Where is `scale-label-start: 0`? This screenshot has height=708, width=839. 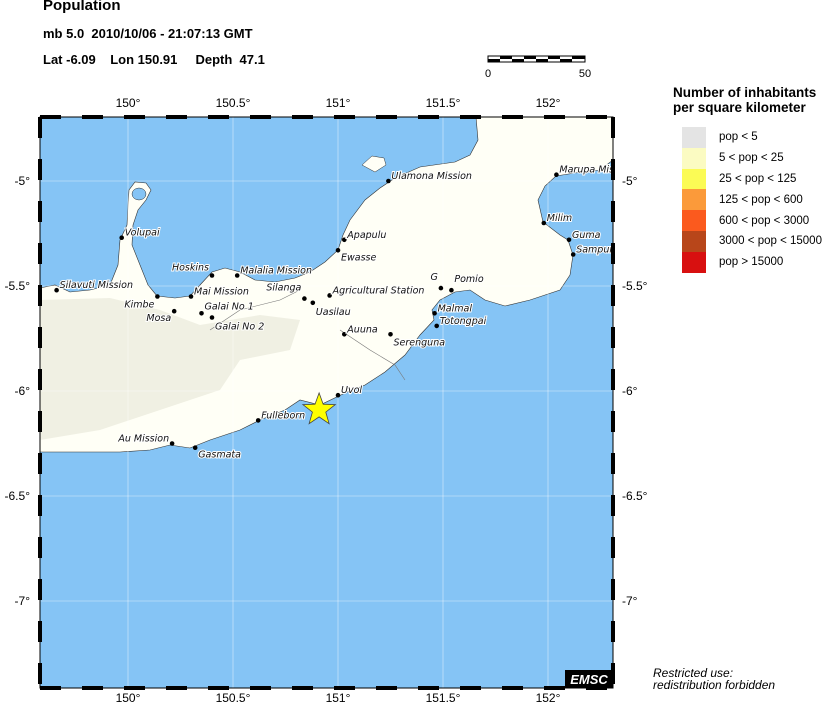
scale-label-start: 0 is located at coordinates (488, 74).